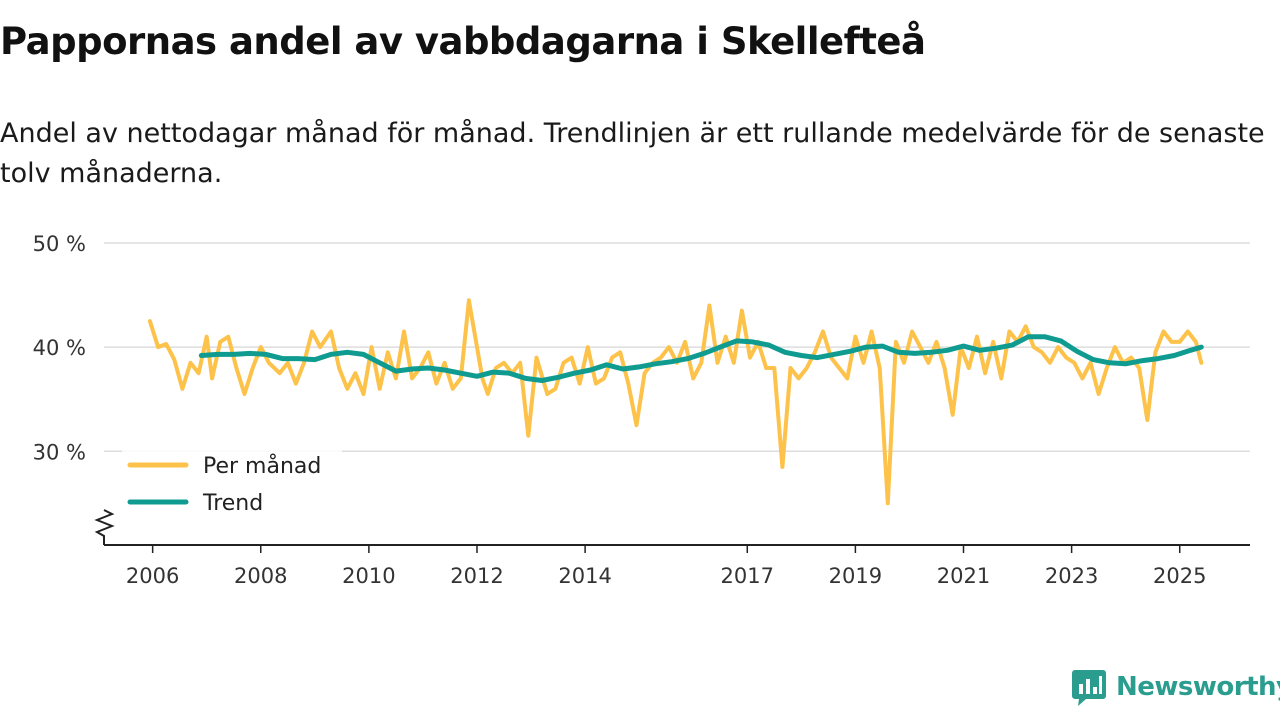  What do you see at coordinates (59, 452) in the screenshot?
I see `y-tick-label: 30 %` at bounding box center [59, 452].